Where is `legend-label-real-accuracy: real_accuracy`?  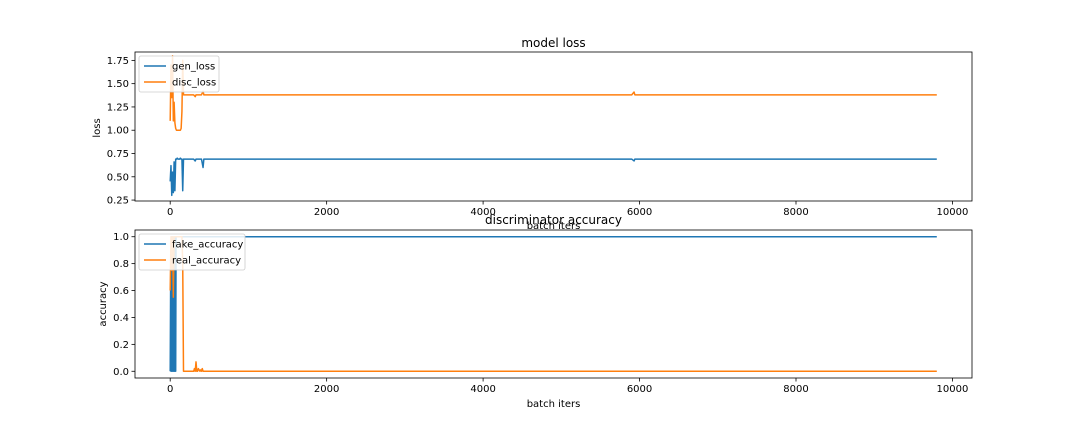 legend-label-real-accuracy: real_accuracy is located at coordinates (206, 261).